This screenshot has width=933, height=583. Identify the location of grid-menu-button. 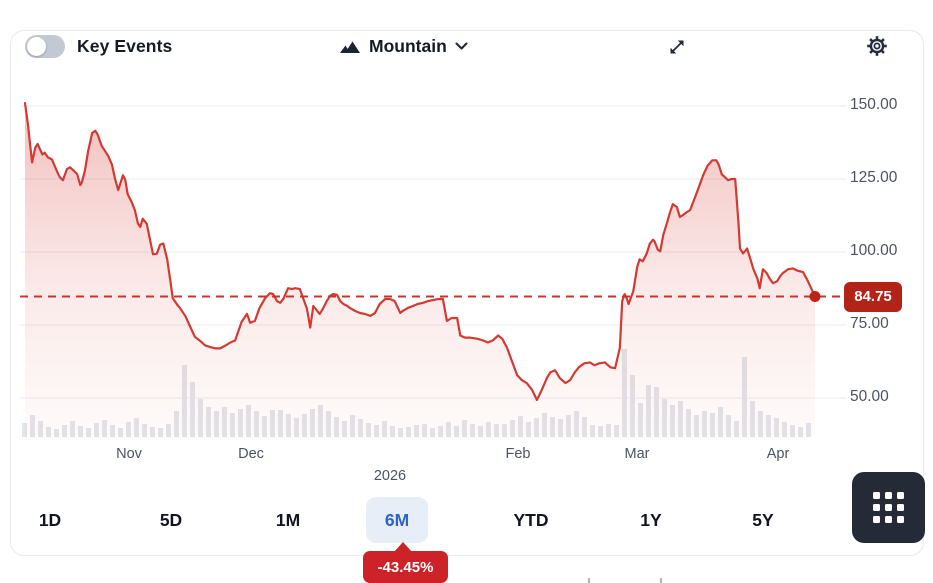
(888, 507).